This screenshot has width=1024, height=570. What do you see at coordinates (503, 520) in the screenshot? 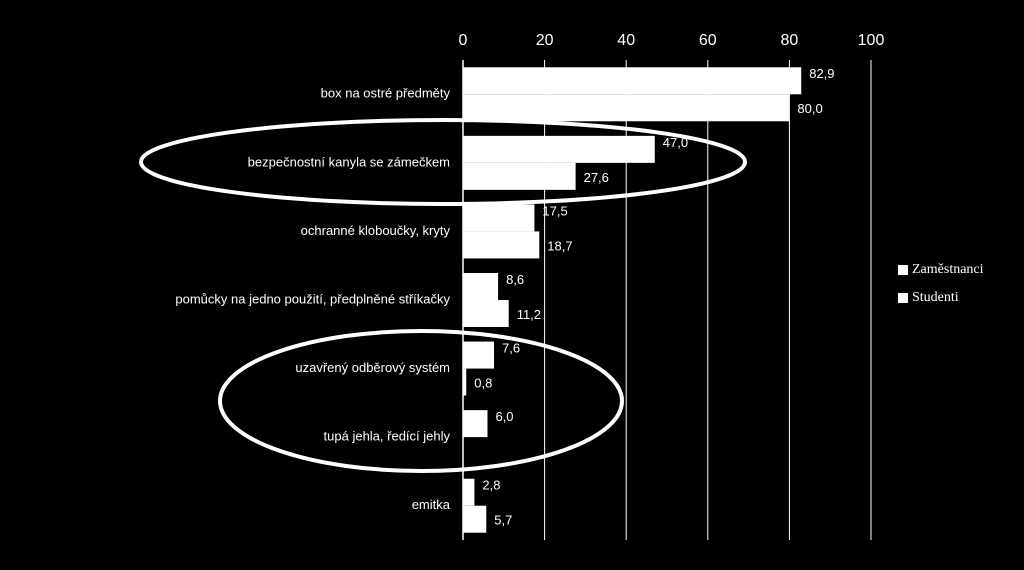
I see `value-label: 5,7` at bounding box center [503, 520].